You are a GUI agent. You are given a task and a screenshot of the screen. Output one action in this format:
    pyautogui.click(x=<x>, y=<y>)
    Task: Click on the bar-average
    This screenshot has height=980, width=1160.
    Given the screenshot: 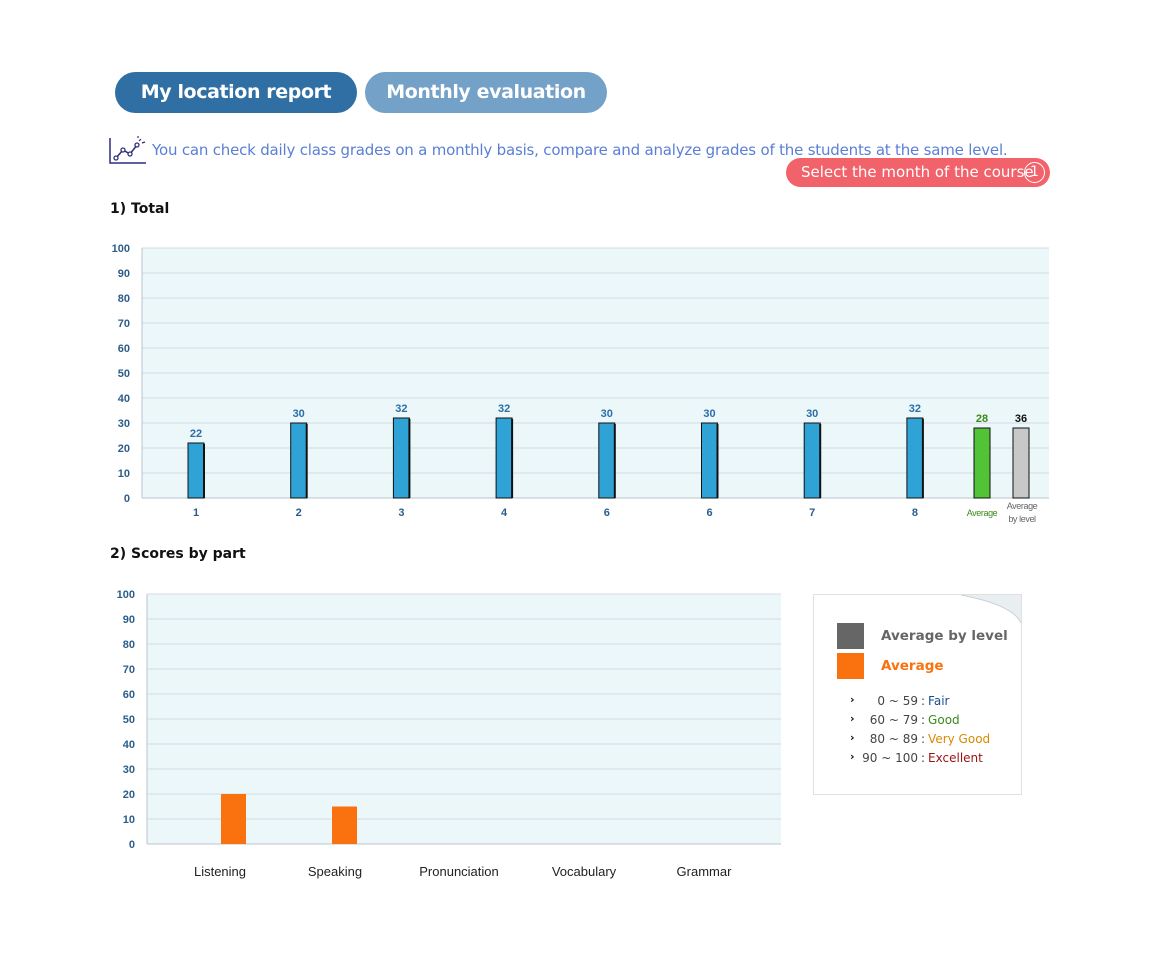 What is the action you would take?
    pyautogui.click(x=982, y=463)
    